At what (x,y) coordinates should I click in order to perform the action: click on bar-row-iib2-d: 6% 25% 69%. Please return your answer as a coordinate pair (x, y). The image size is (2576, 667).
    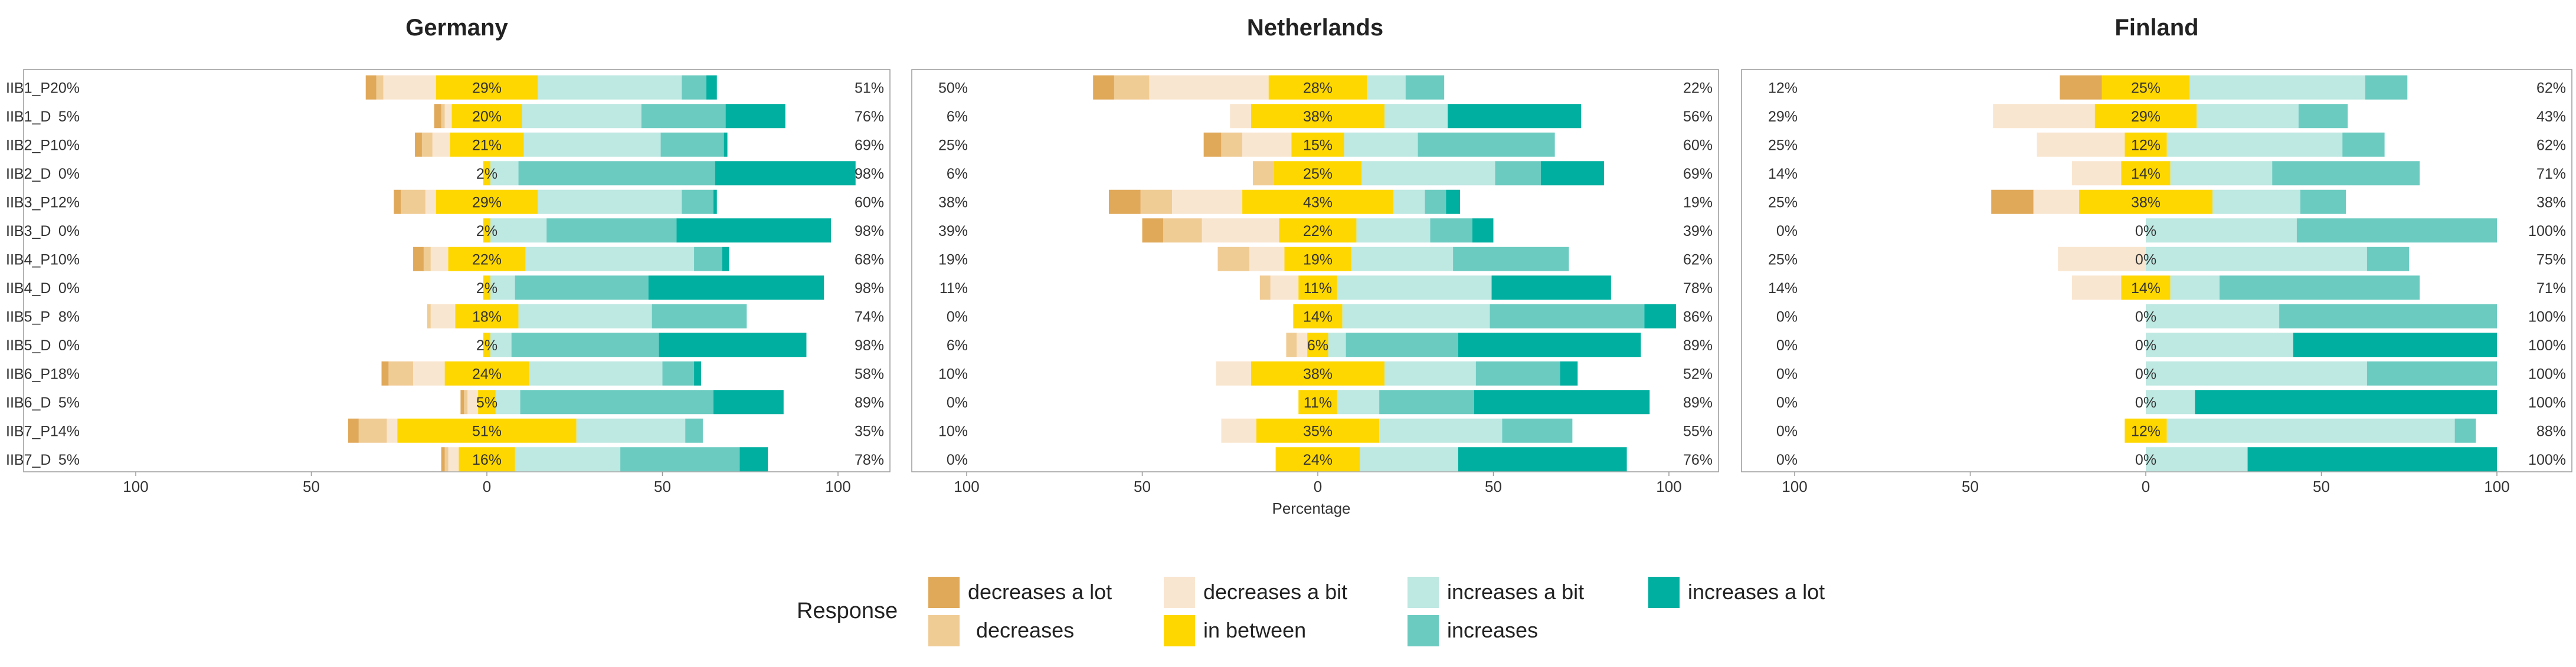
    Looking at the image, I should click on (1330, 174).